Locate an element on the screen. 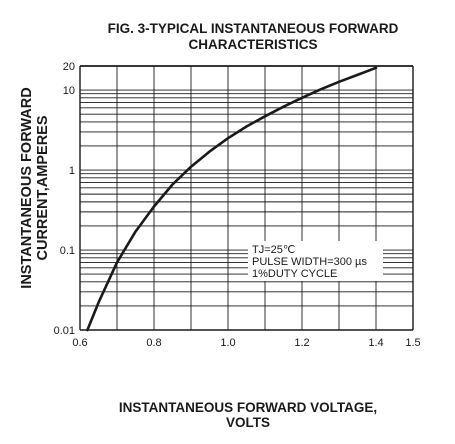 This screenshot has height=444, width=455. annotation-pulse-width: PULSE WIDTH=300 µs is located at coordinates (309, 262).